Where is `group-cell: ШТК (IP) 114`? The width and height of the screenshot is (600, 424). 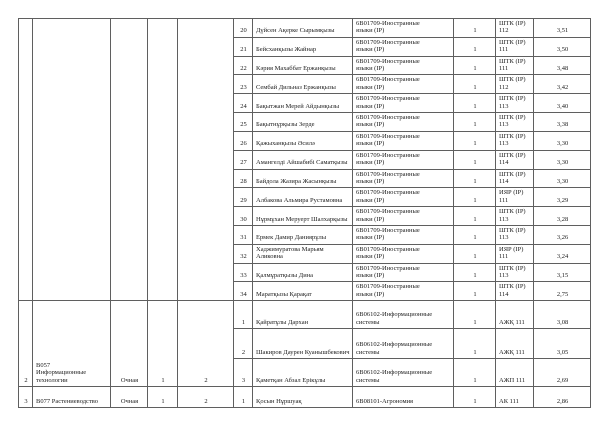 group-cell: ШТК (IP) 114 is located at coordinates (514, 291).